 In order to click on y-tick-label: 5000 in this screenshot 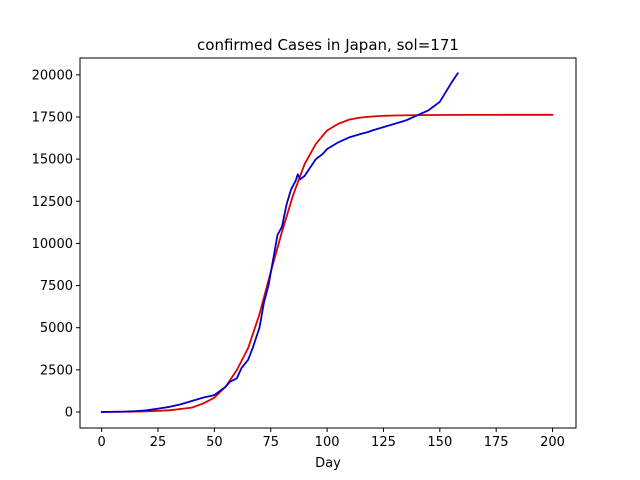, I will do `click(56, 328)`.